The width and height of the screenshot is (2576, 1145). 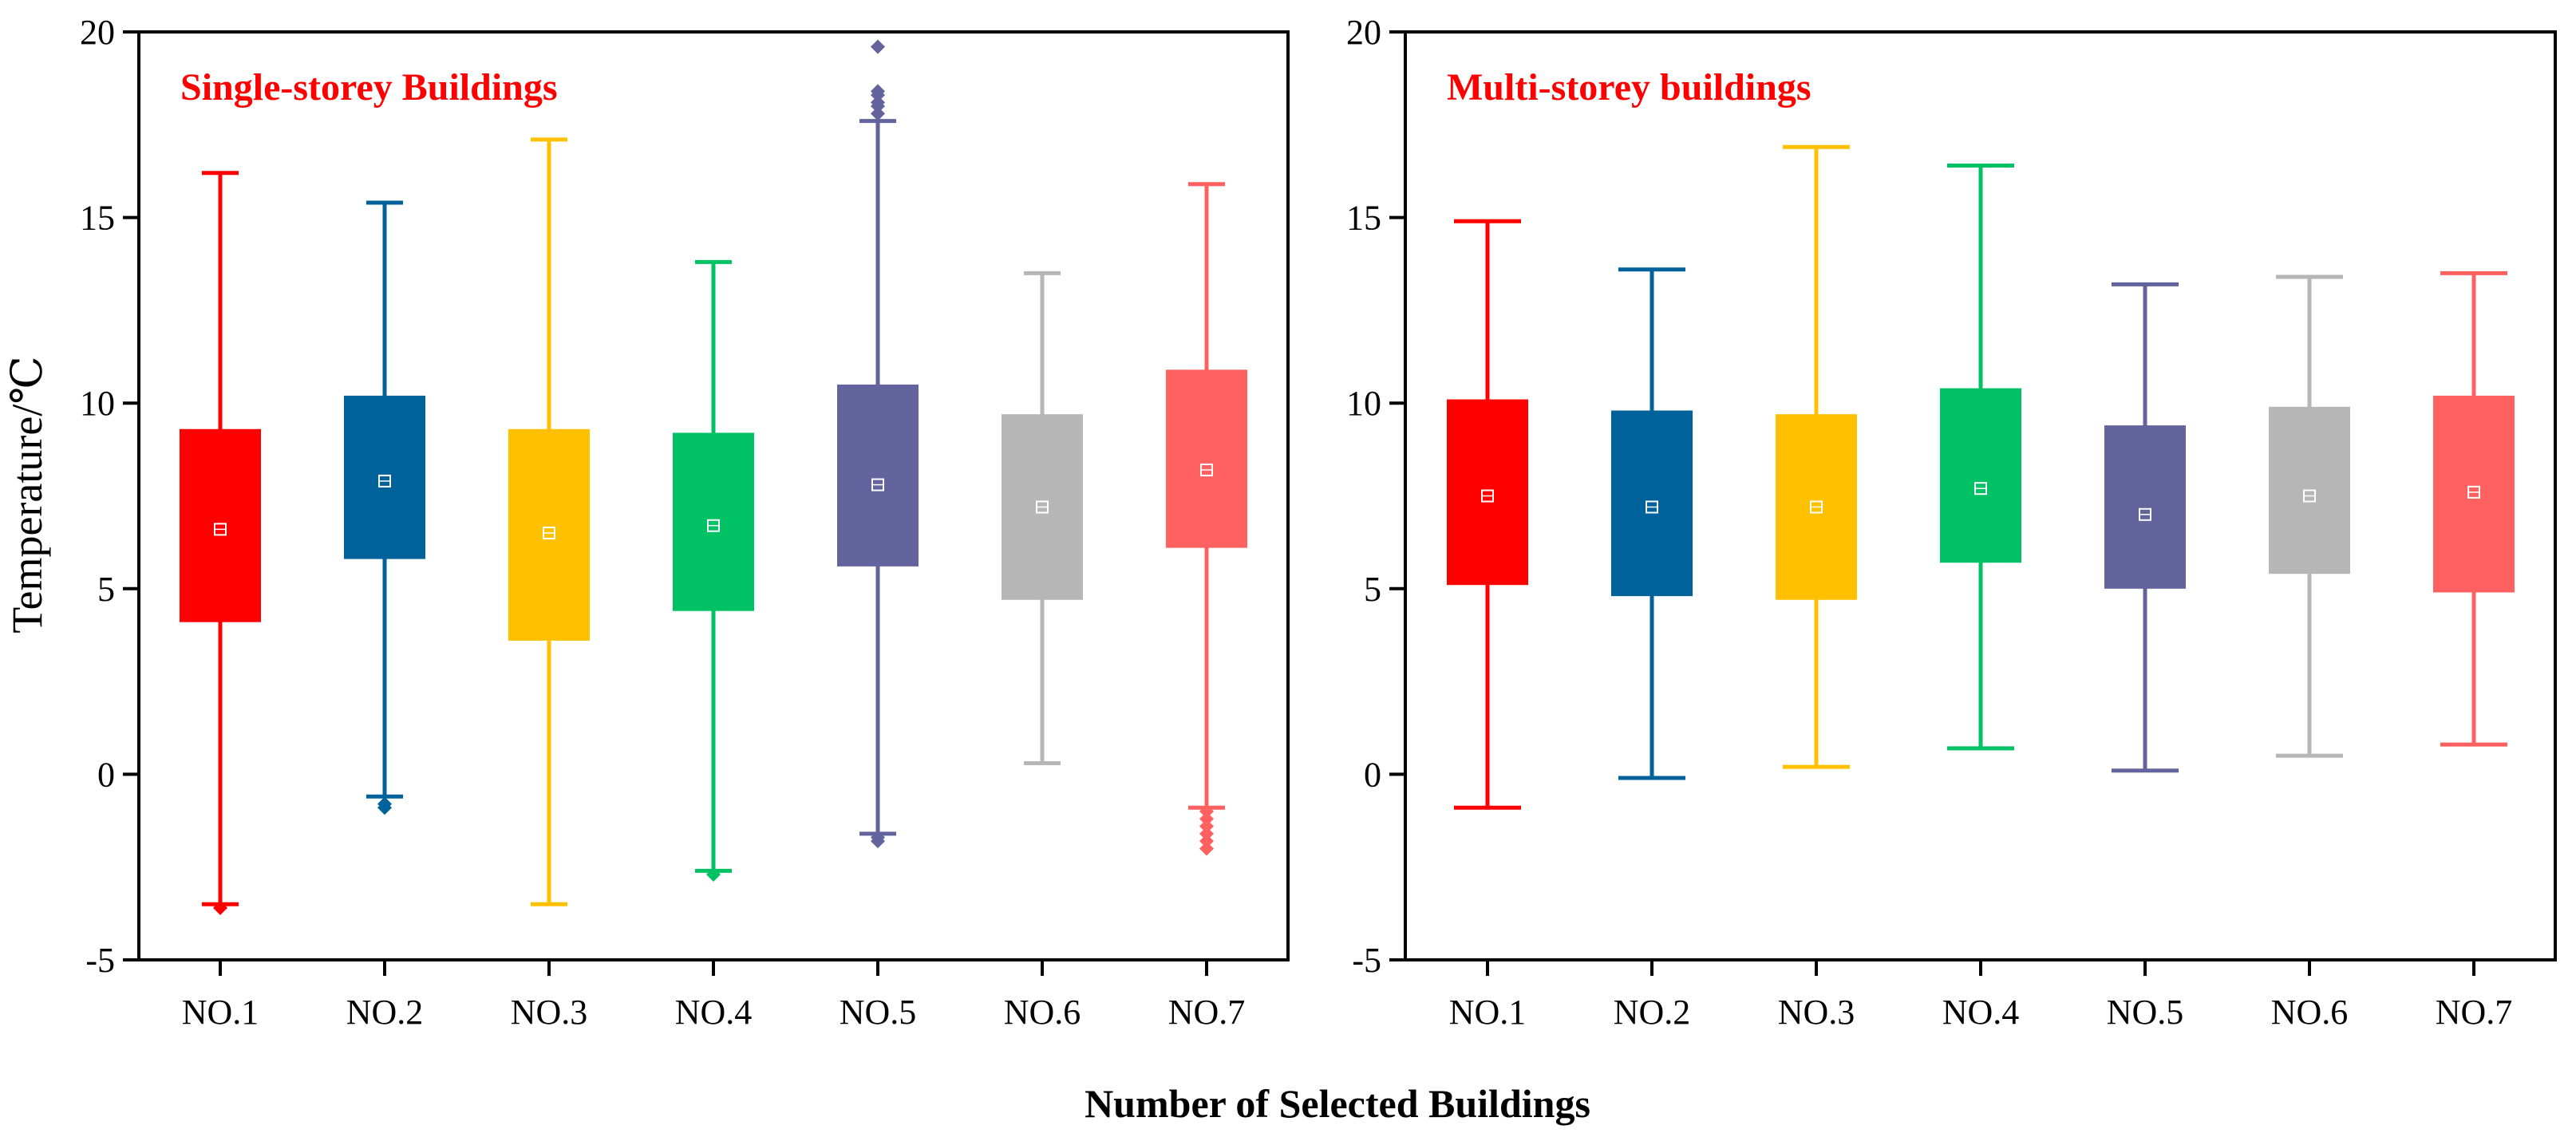 What do you see at coordinates (369, 87) in the screenshot?
I see `panel-title: Single-storey Buildings` at bounding box center [369, 87].